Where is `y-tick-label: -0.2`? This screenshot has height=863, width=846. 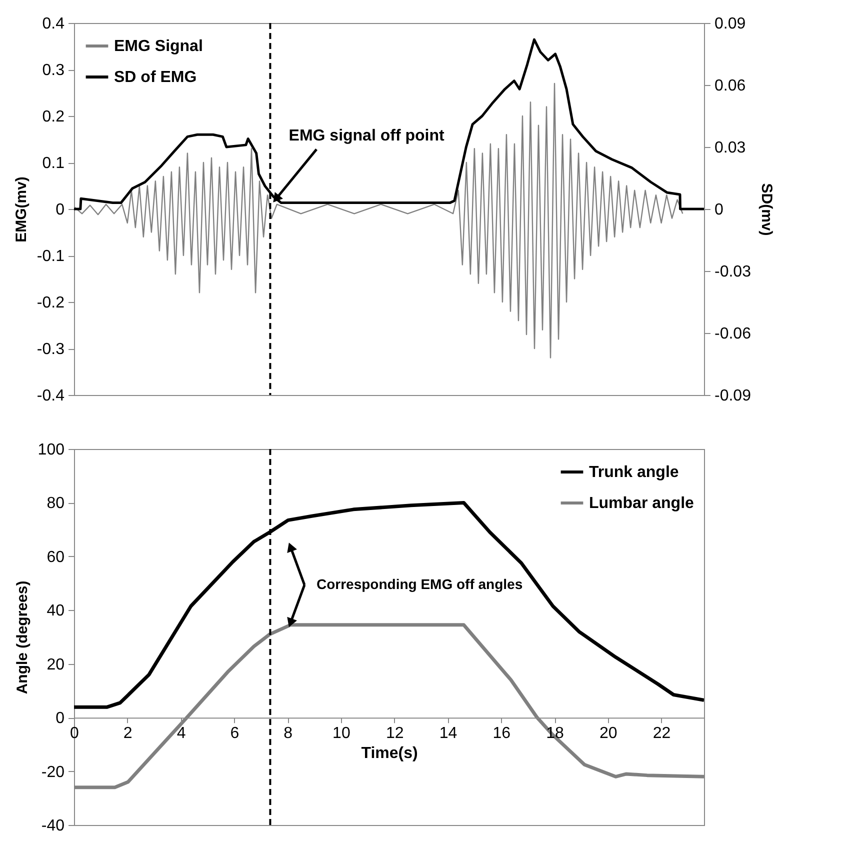 y-tick-label: -0.2 is located at coordinates (50, 303).